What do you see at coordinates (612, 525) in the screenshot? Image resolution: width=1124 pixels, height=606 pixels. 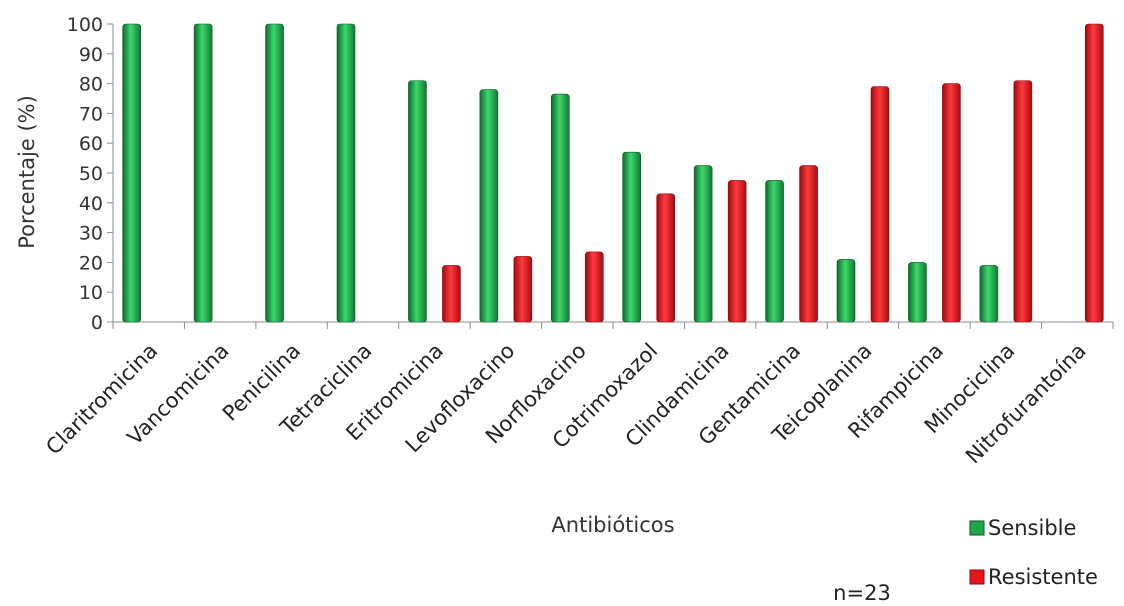 I see `x-axis-title: Antibióticos` at bounding box center [612, 525].